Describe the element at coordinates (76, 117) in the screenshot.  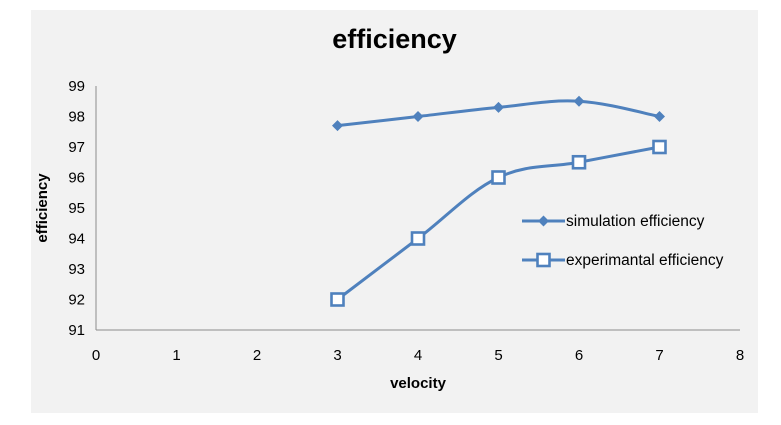
I see `y-tick-label: 98` at that location.